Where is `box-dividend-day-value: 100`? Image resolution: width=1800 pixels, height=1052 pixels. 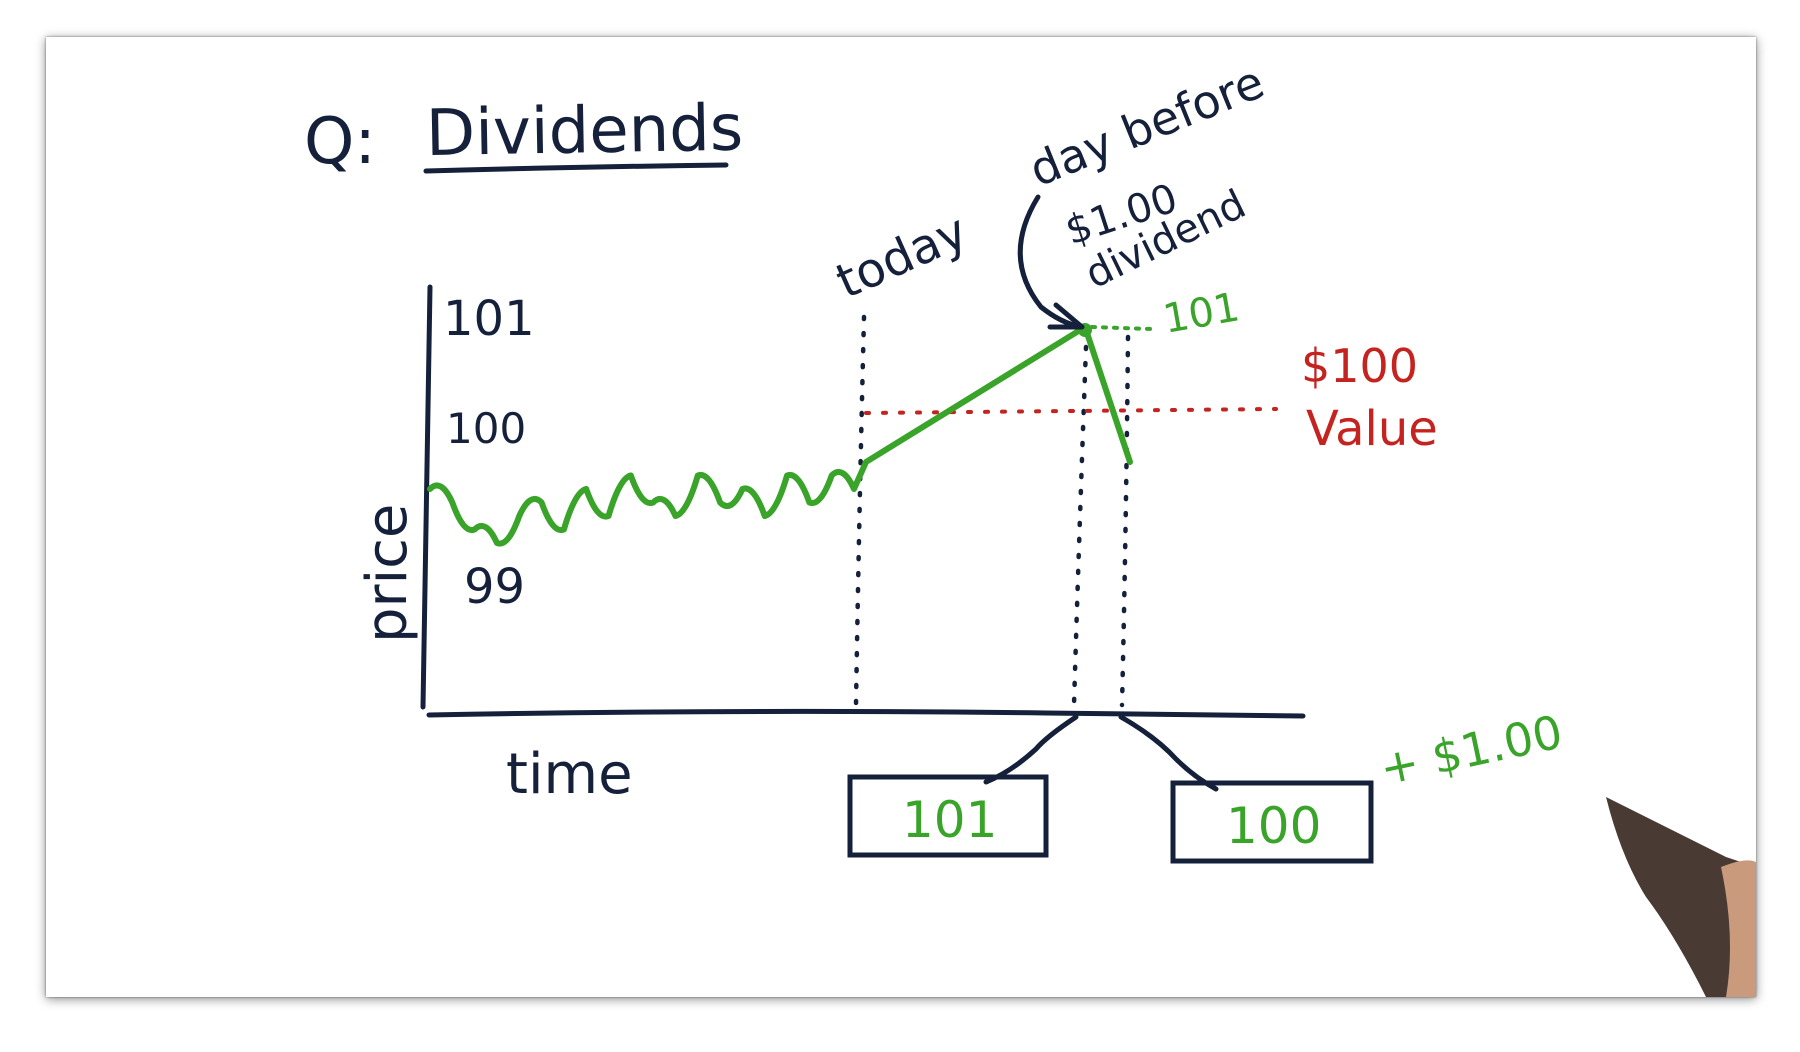 box-dividend-day-value: 100 is located at coordinates (1273, 826).